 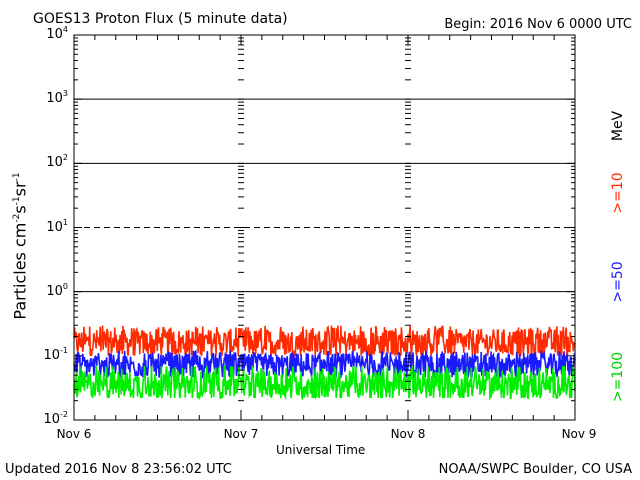 What do you see at coordinates (57, 98) in the screenshot?
I see `y-tick-label: 10³` at bounding box center [57, 98].